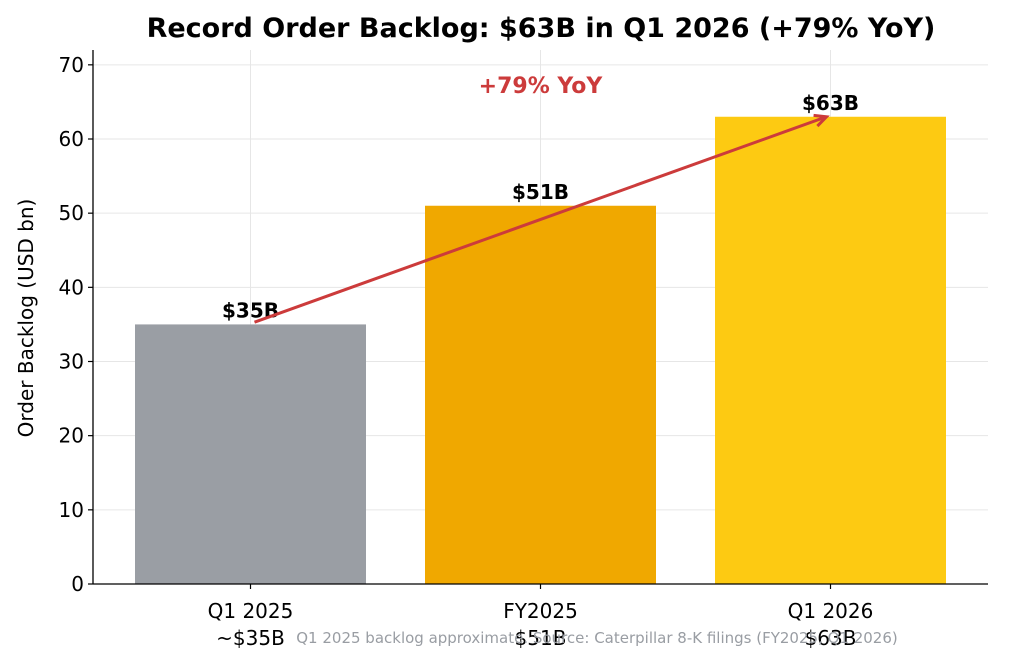  I want to click on x-tick-label-1-0: FY2025, so click(540, 611).